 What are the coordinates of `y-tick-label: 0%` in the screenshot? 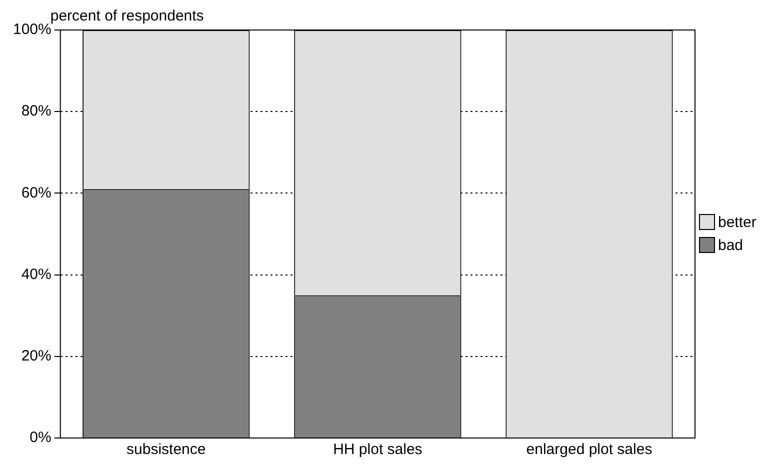 It's located at (41, 437).